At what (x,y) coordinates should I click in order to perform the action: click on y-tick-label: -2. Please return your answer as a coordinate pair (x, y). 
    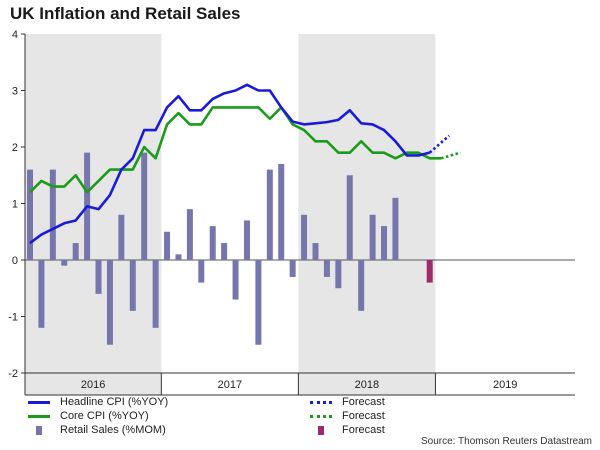
    Looking at the image, I should click on (13, 374).